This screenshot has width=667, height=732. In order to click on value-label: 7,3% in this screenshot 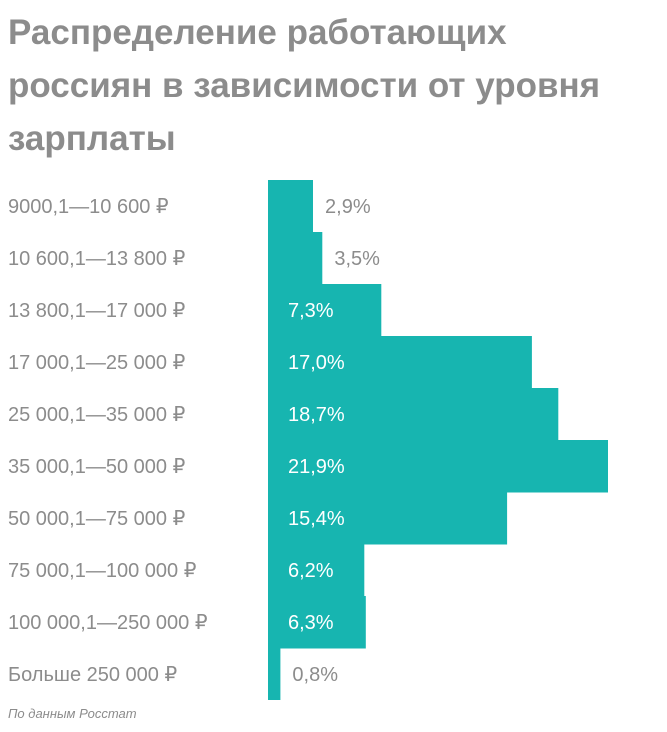, I will do `click(311, 311)`.